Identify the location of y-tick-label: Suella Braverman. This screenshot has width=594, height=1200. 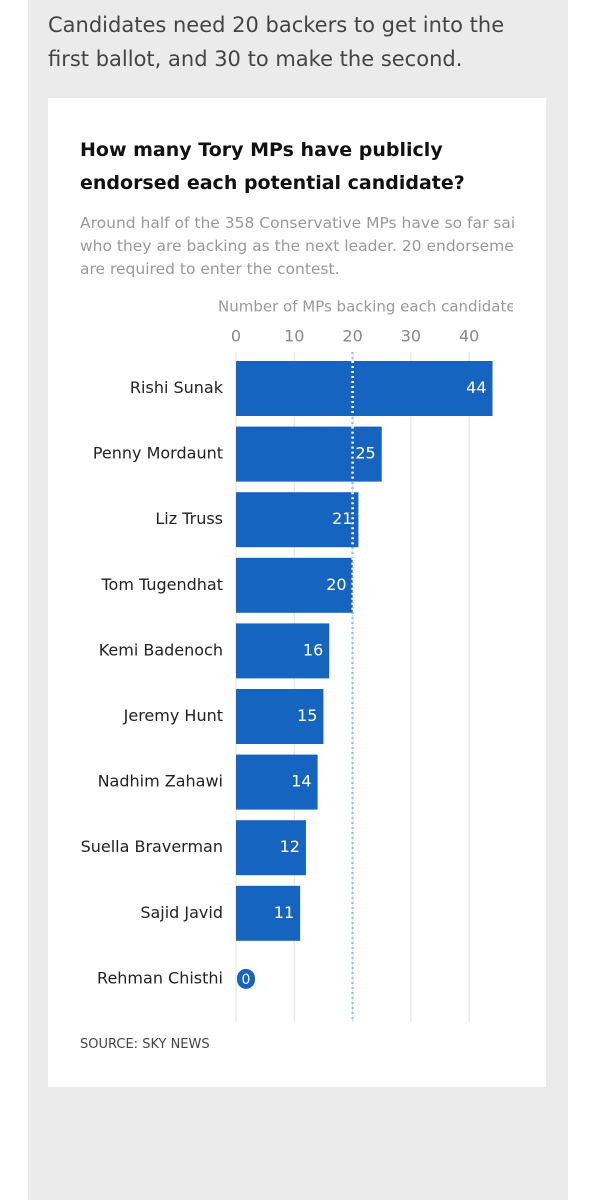
(152, 846).